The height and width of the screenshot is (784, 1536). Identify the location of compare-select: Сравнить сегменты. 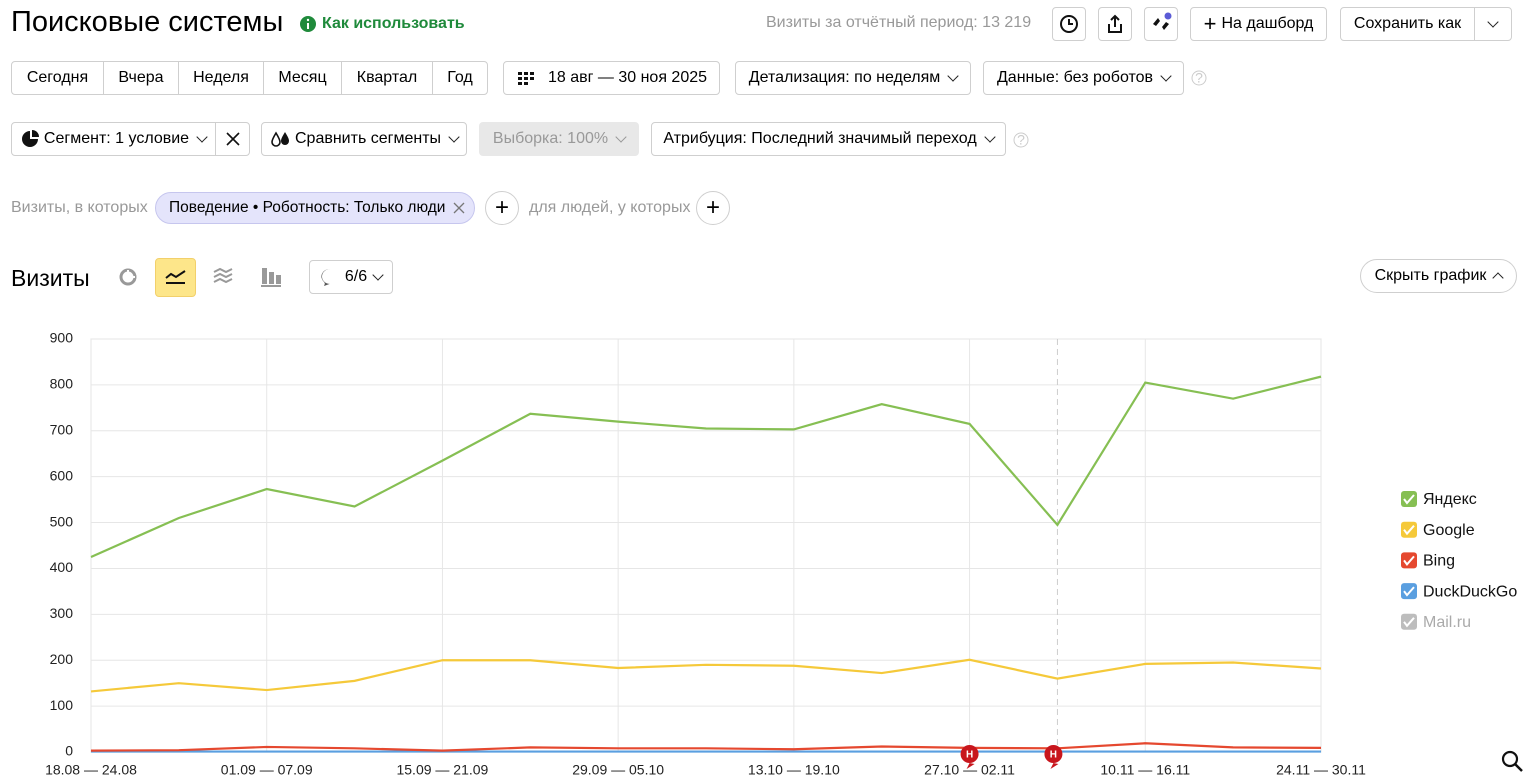
(364, 139).